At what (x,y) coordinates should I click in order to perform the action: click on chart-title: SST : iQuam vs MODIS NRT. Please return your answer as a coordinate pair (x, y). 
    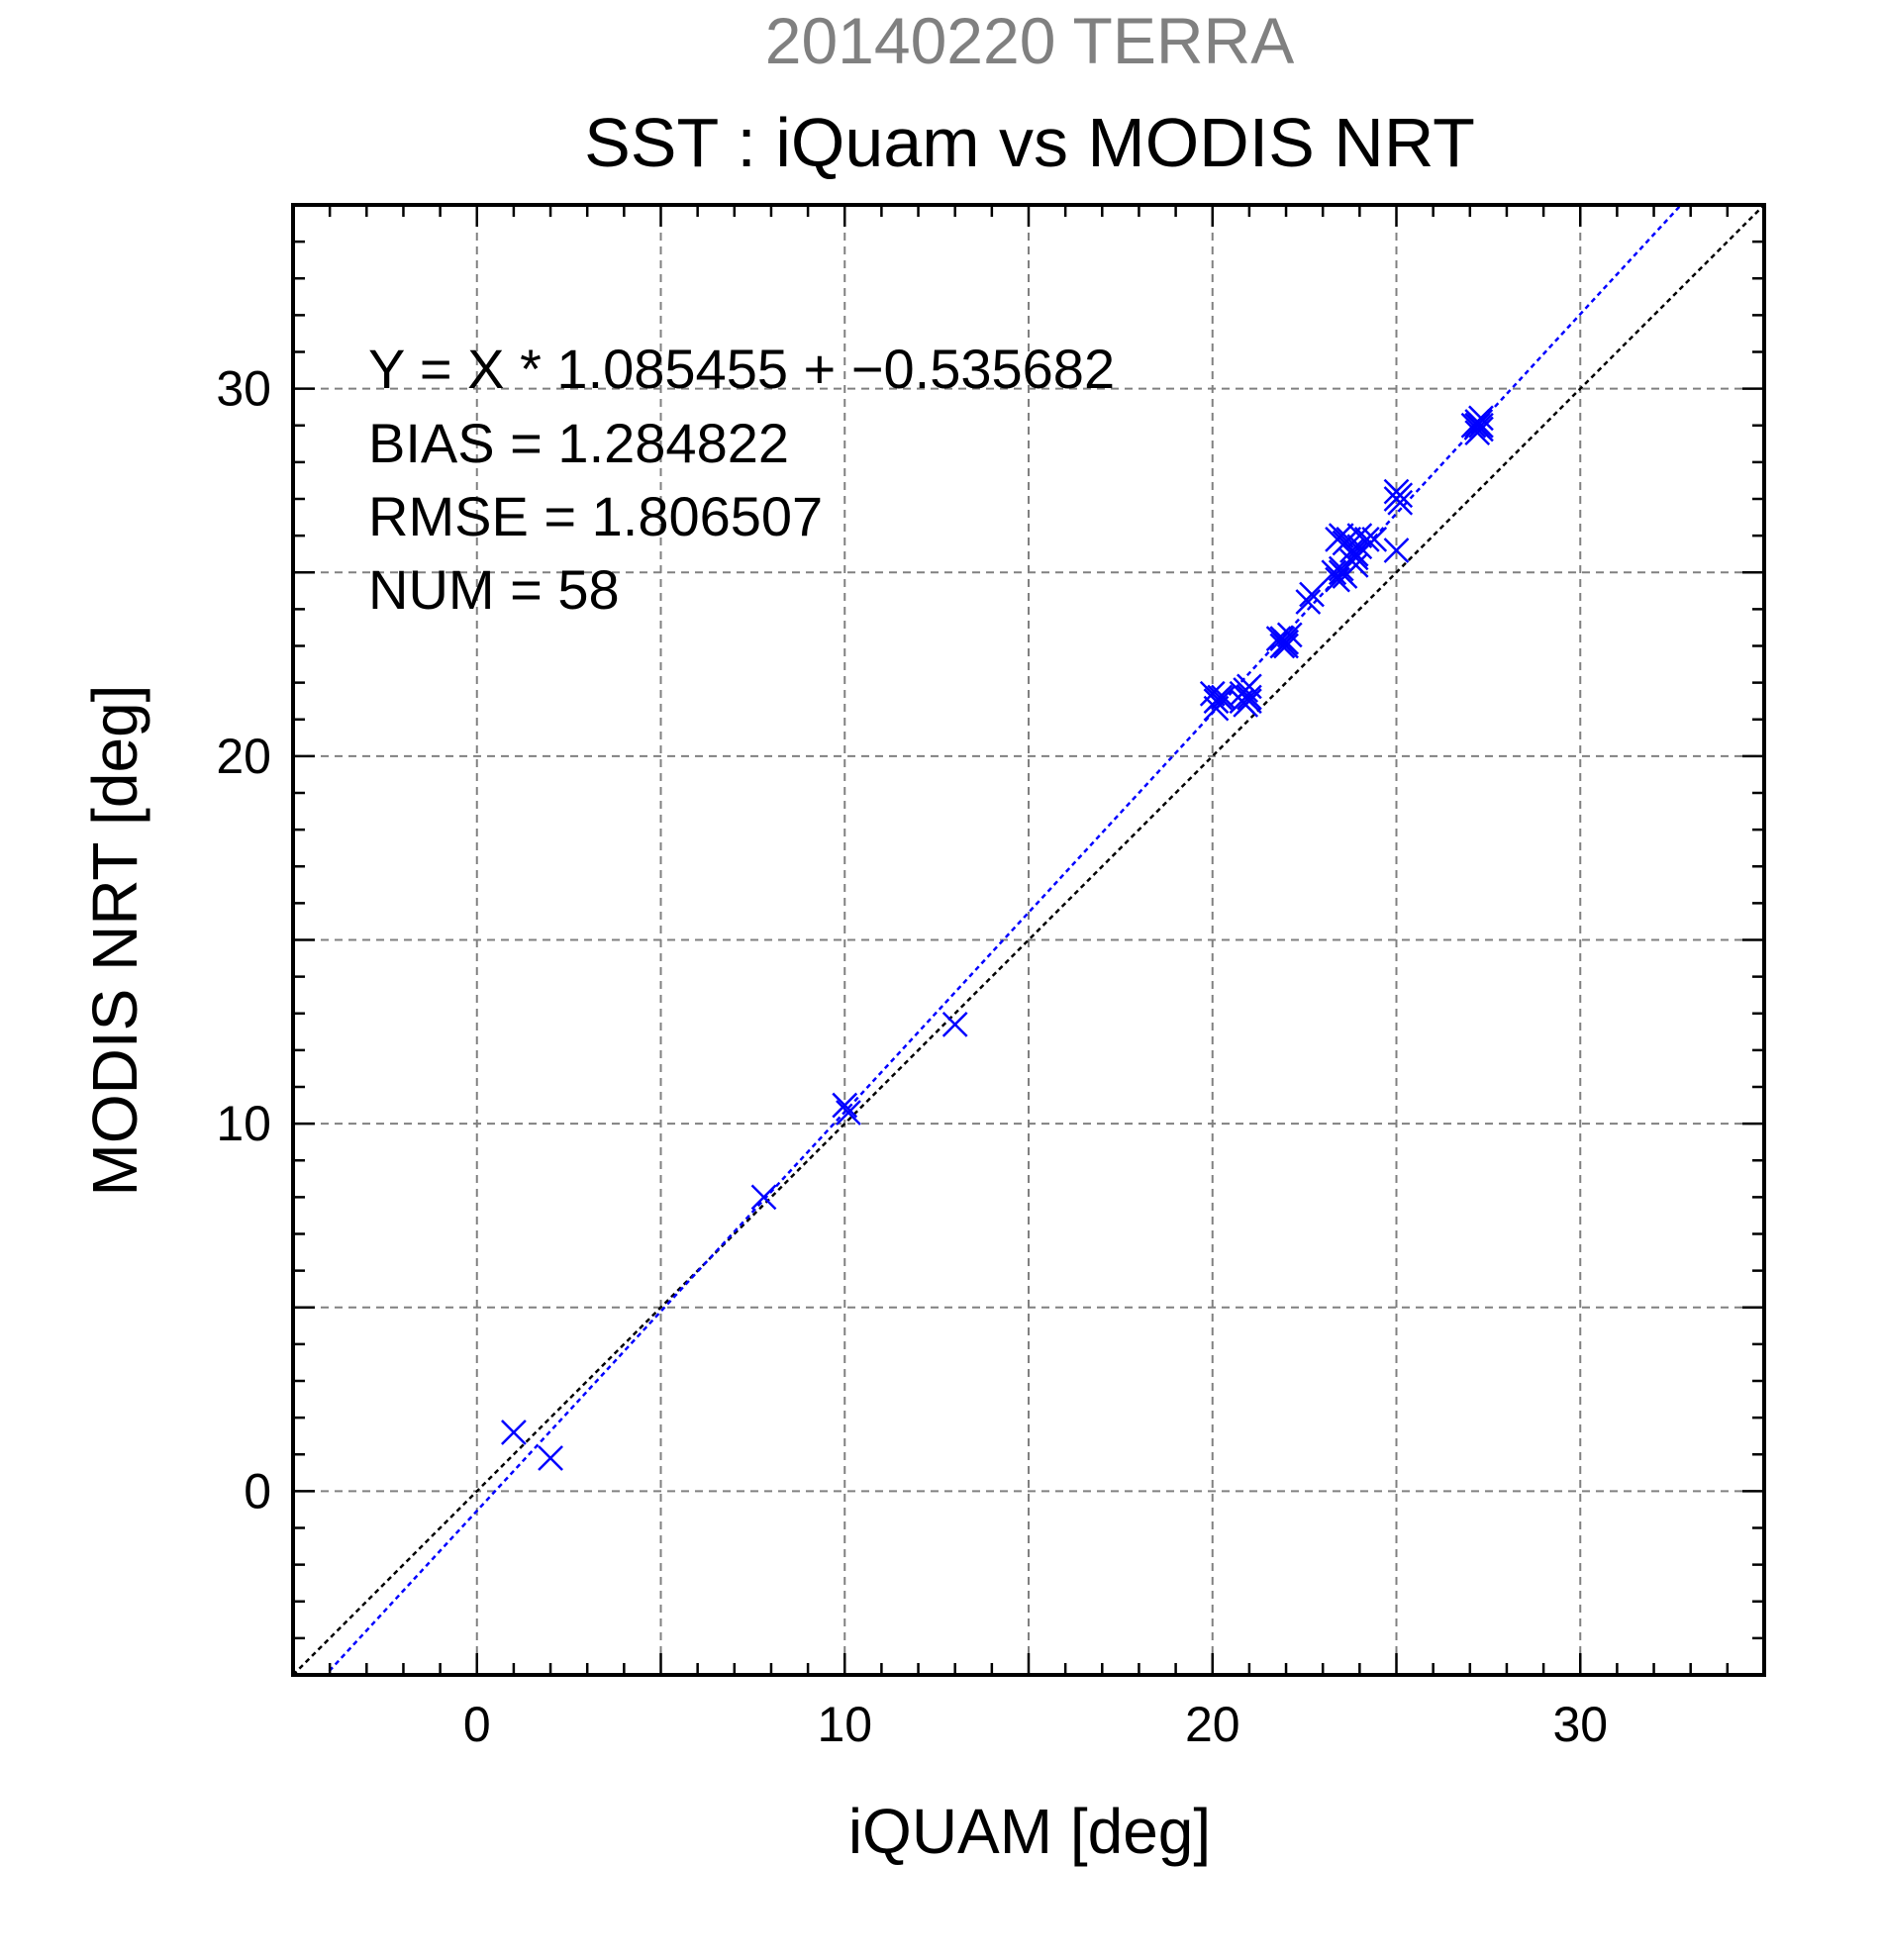
    Looking at the image, I should click on (1030, 142).